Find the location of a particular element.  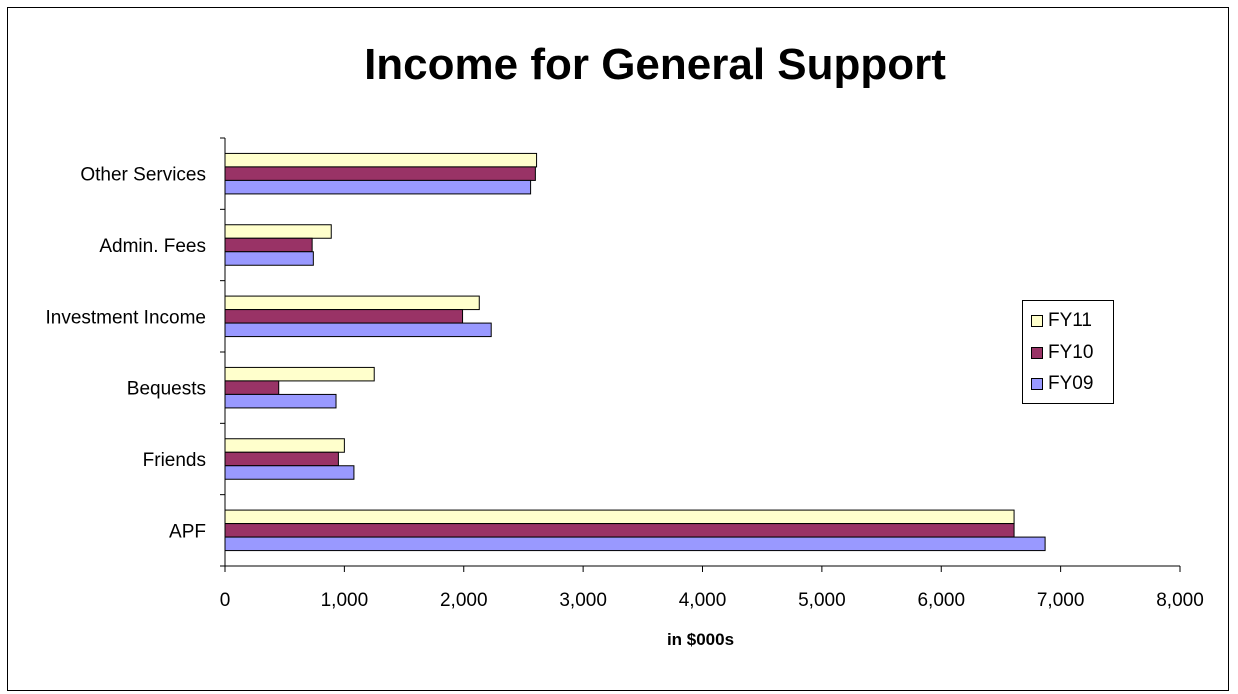

bar-fy10-admin-fees is located at coordinates (268, 245).